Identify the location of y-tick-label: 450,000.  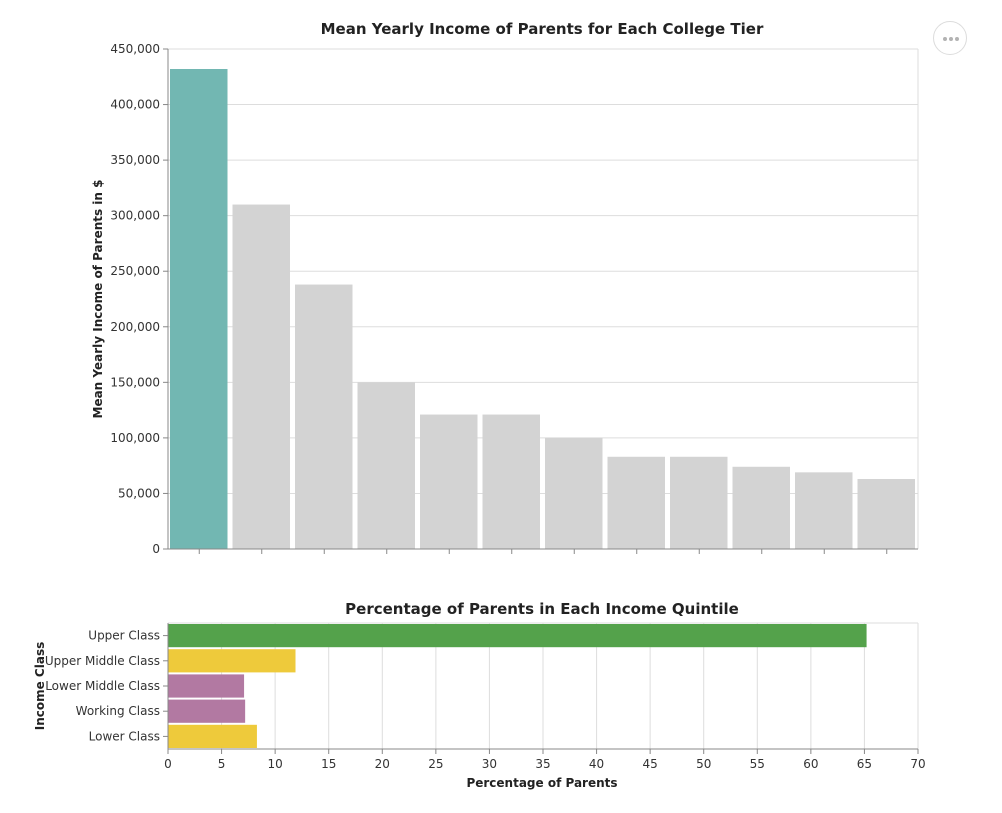
(135, 49).